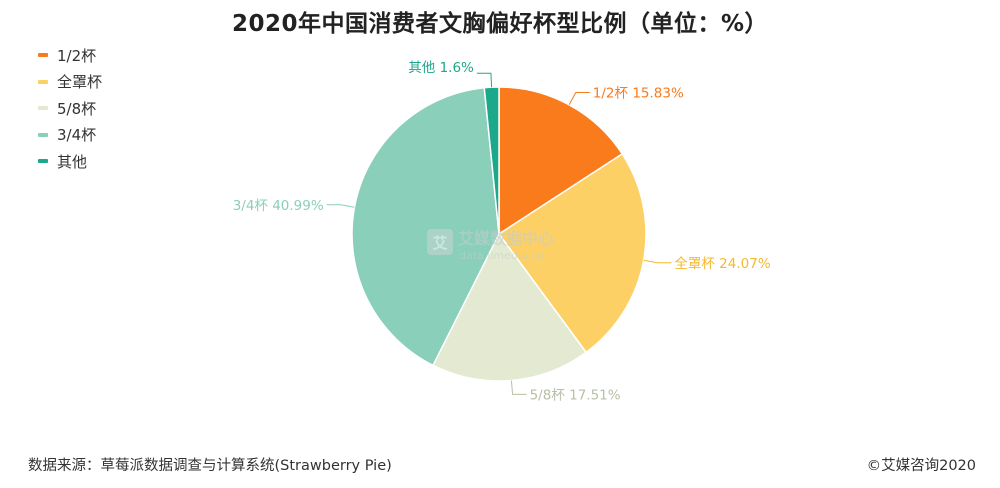 Image resolution: width=1000 pixels, height=488 pixels. I want to click on leader-line-half-cup, so click(579, 99).